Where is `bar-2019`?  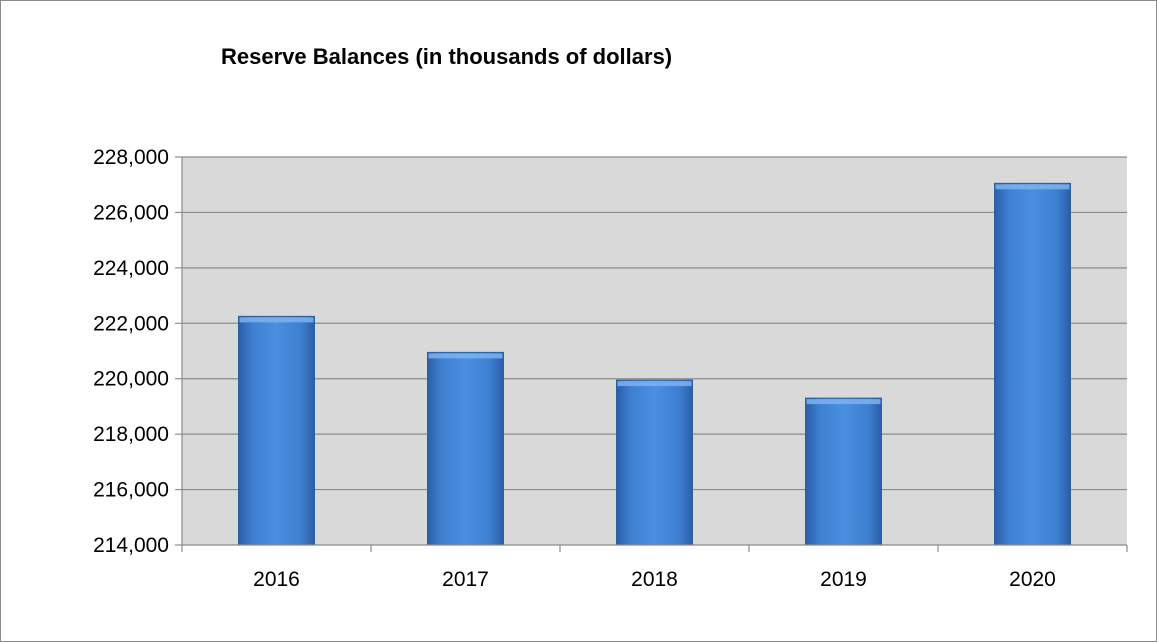
bar-2019 is located at coordinates (843, 471).